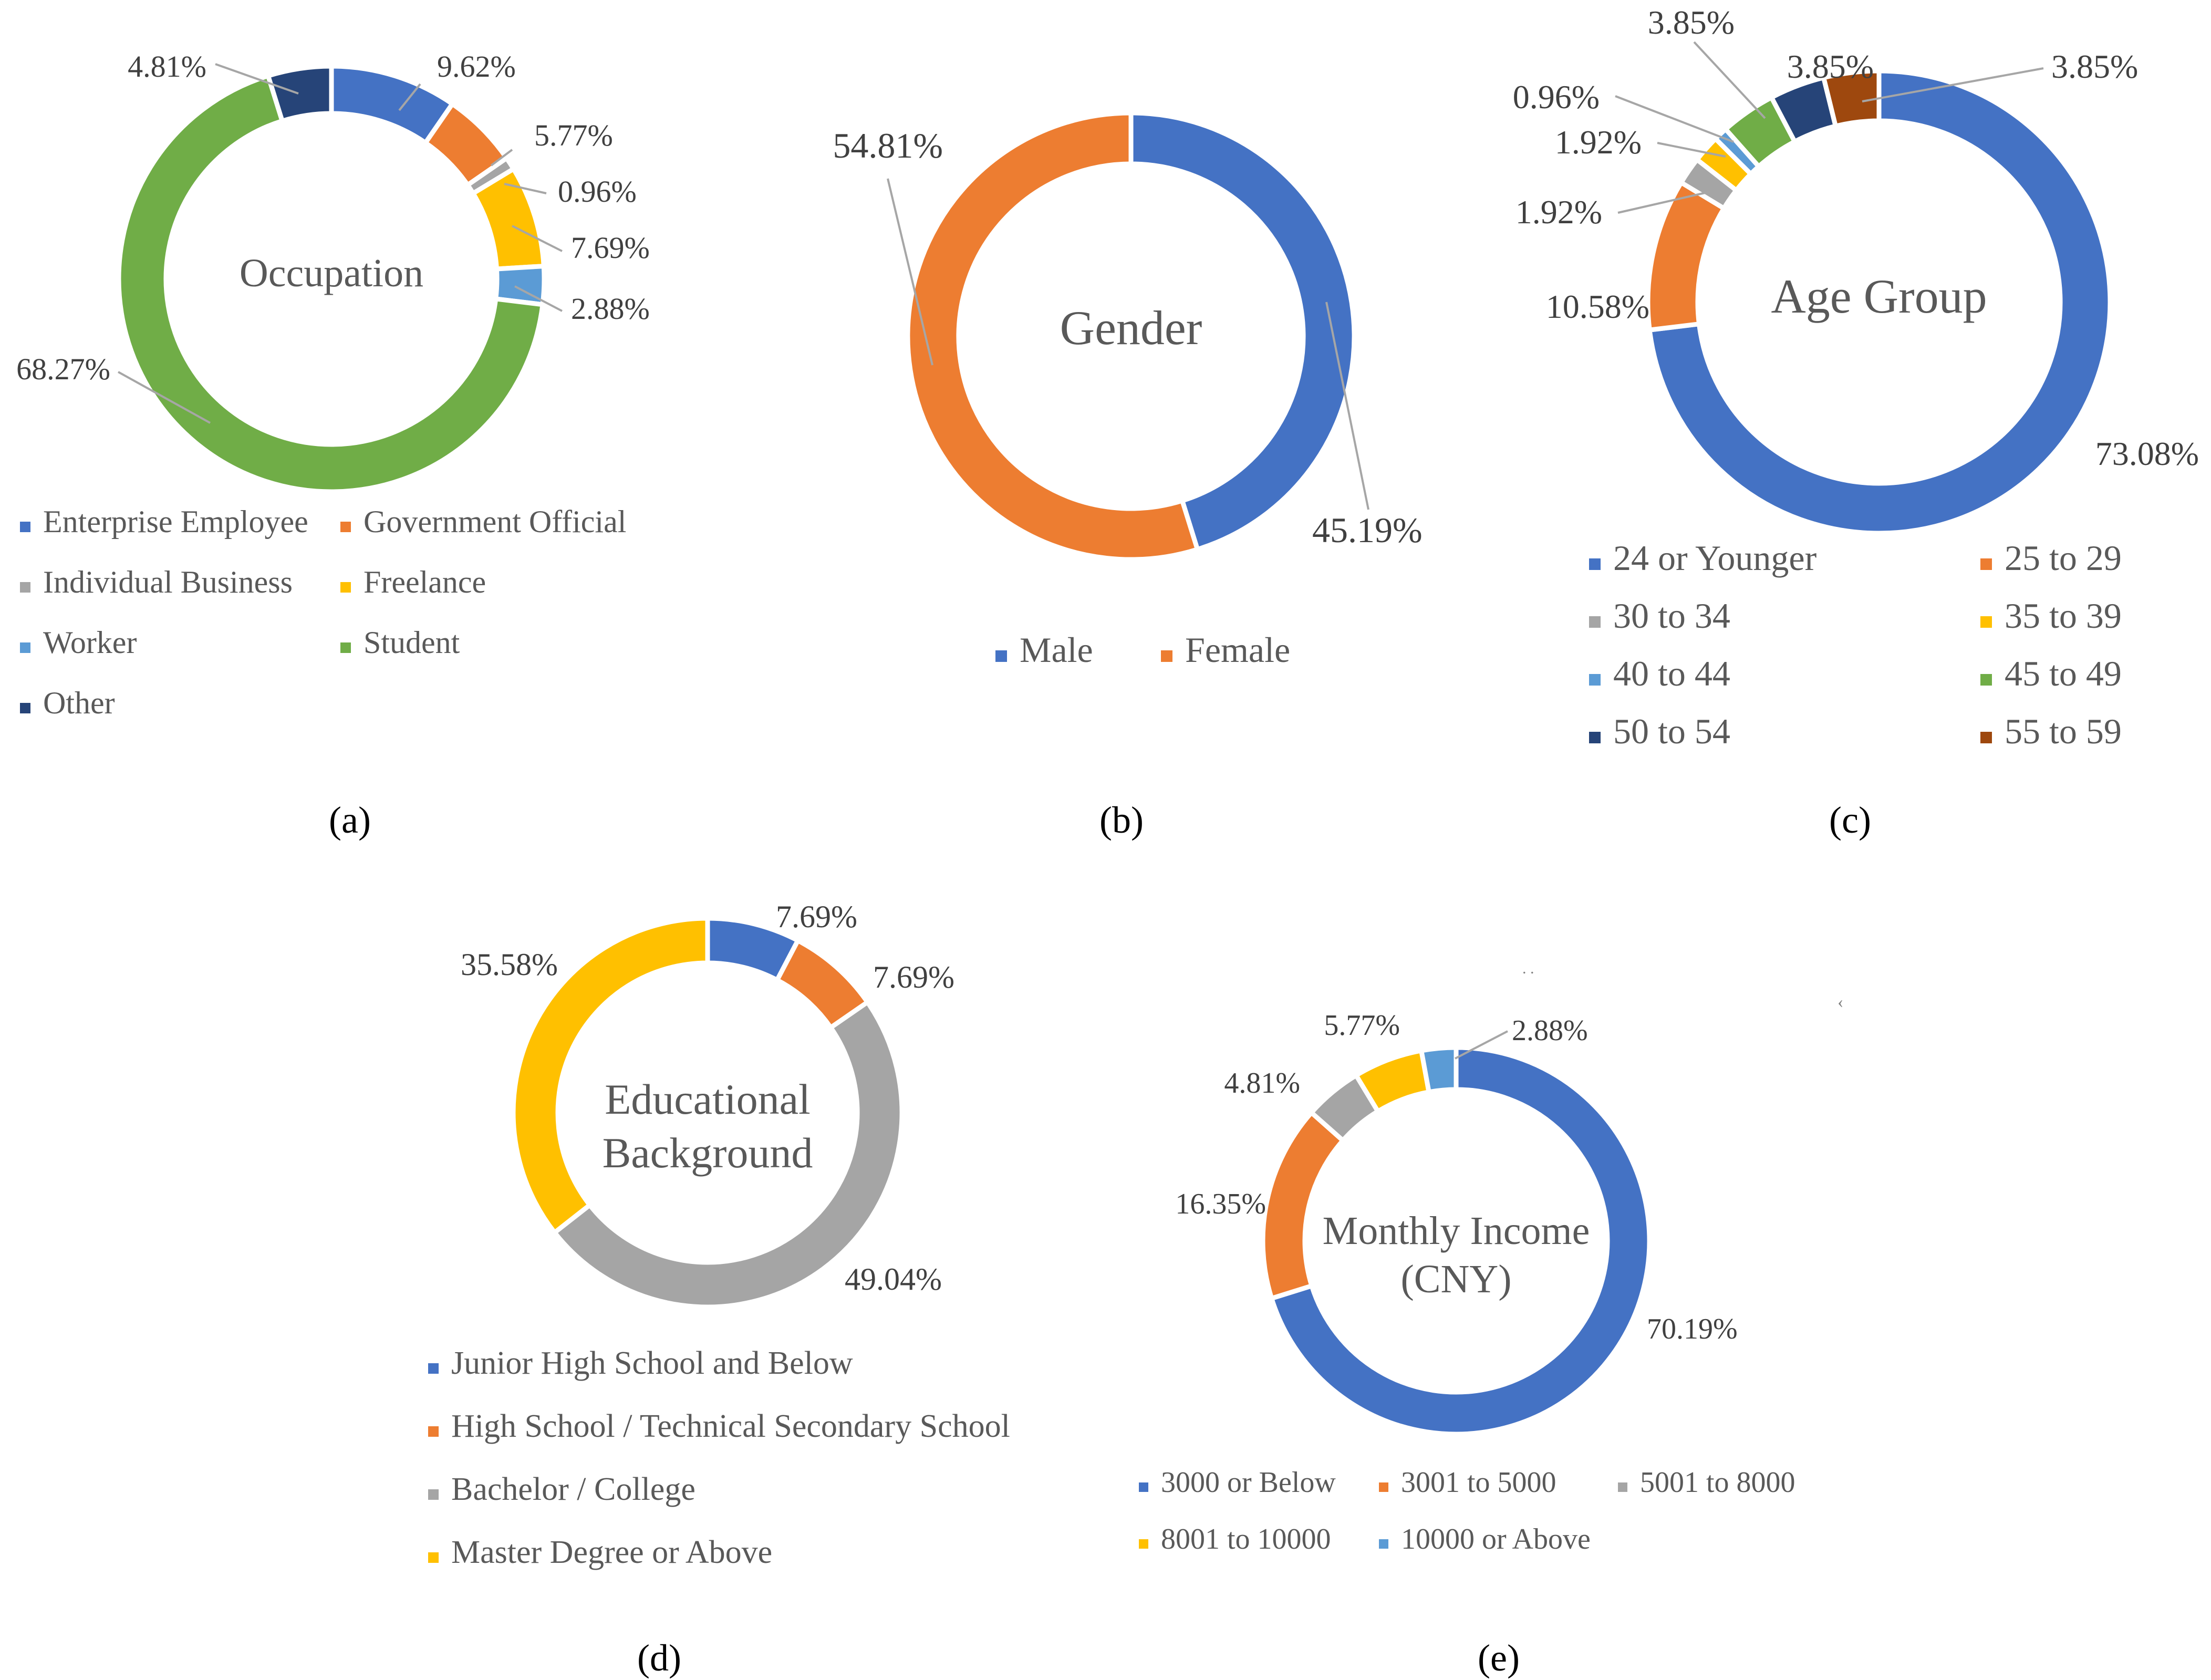 The height and width of the screenshot is (1680, 2211). I want to click on legend: Male Female, so click(1143, 650).